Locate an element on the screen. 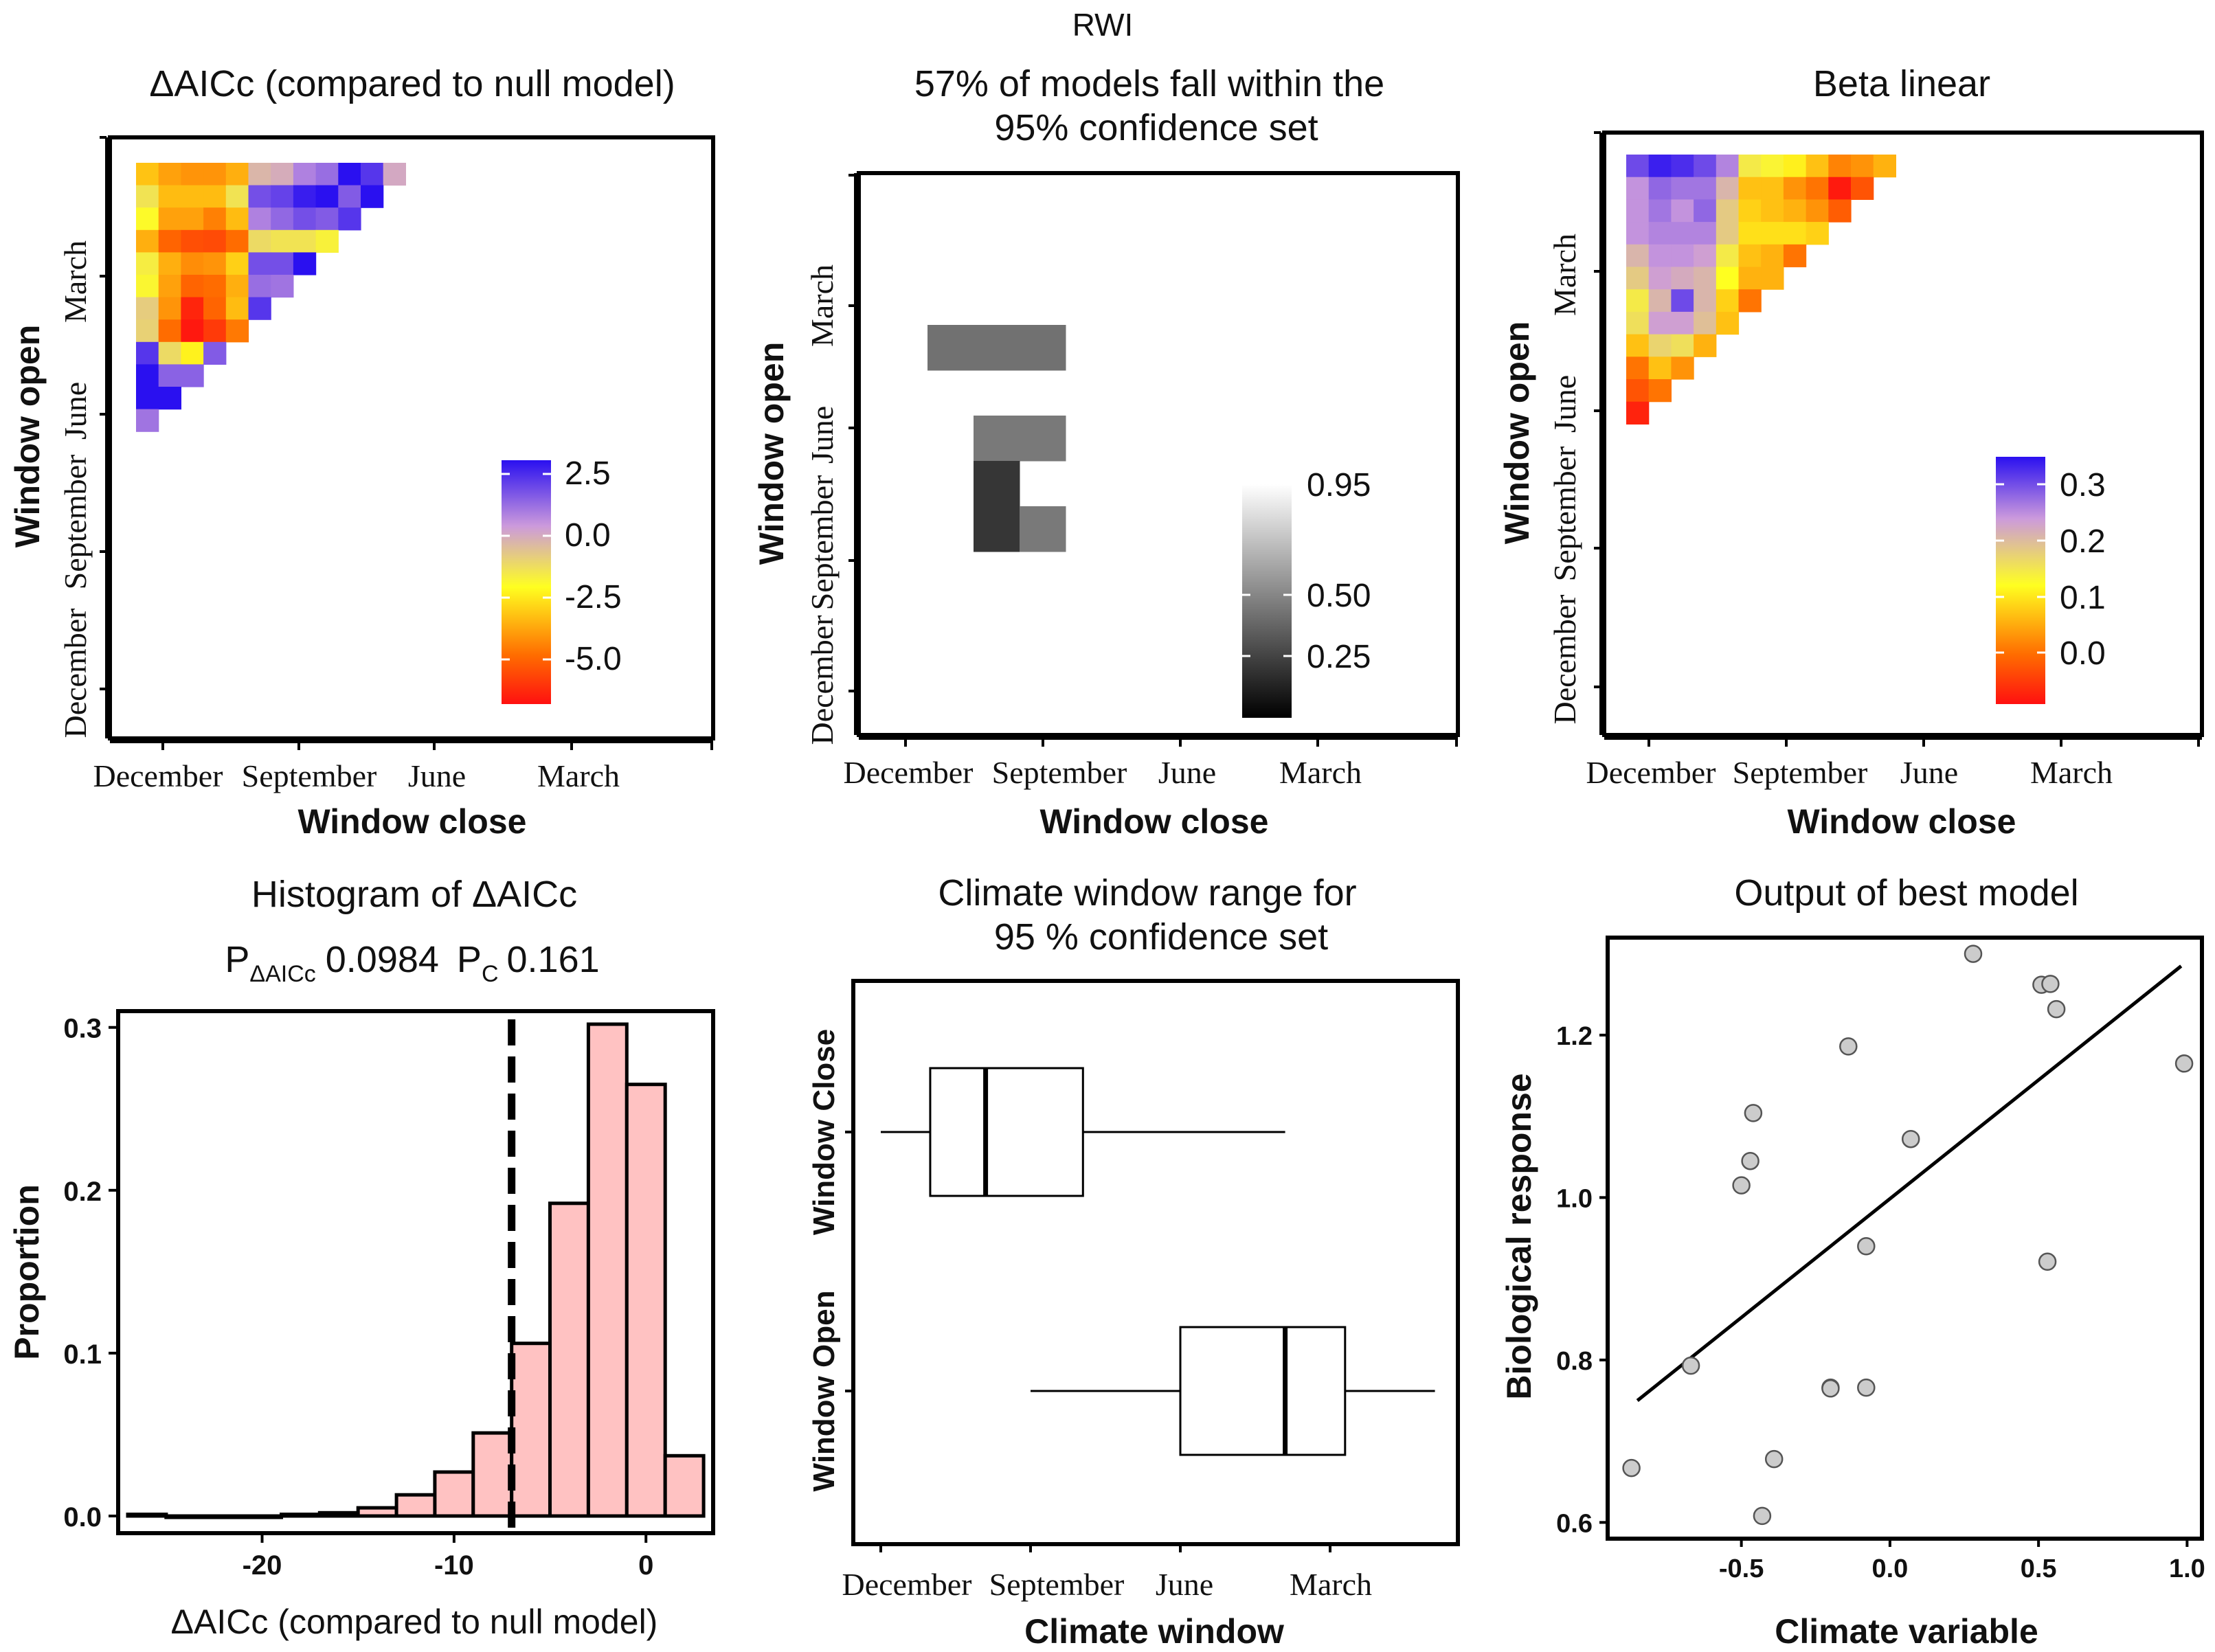 This screenshot has width=2215, height=1652. daicc-ytick-september: September is located at coordinates (75, 522).